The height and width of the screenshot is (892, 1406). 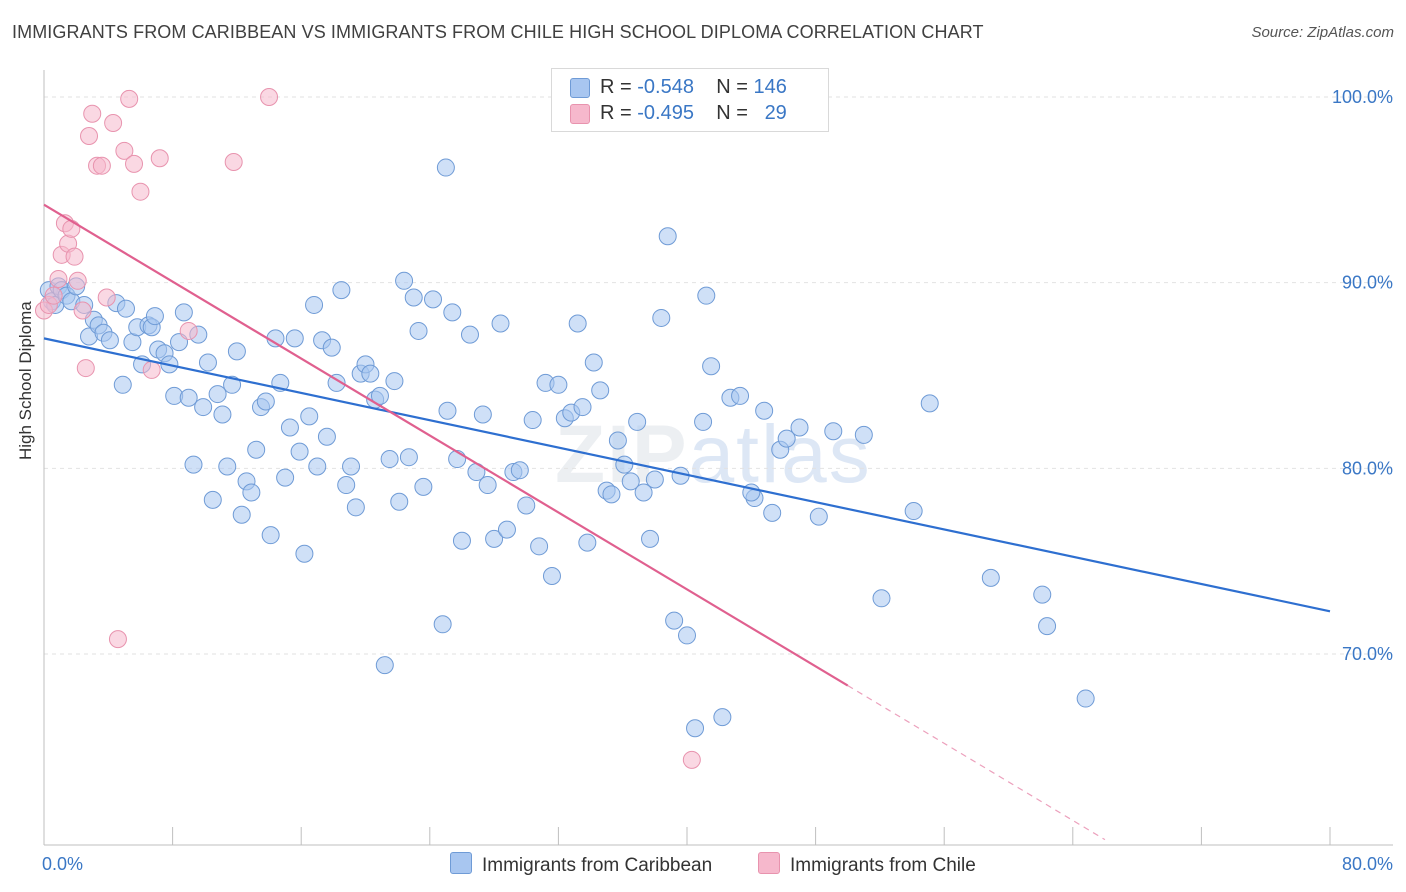 What do you see at coordinates (461, 863) in the screenshot?
I see `bottom-swatch-caribbean` at bounding box center [461, 863].